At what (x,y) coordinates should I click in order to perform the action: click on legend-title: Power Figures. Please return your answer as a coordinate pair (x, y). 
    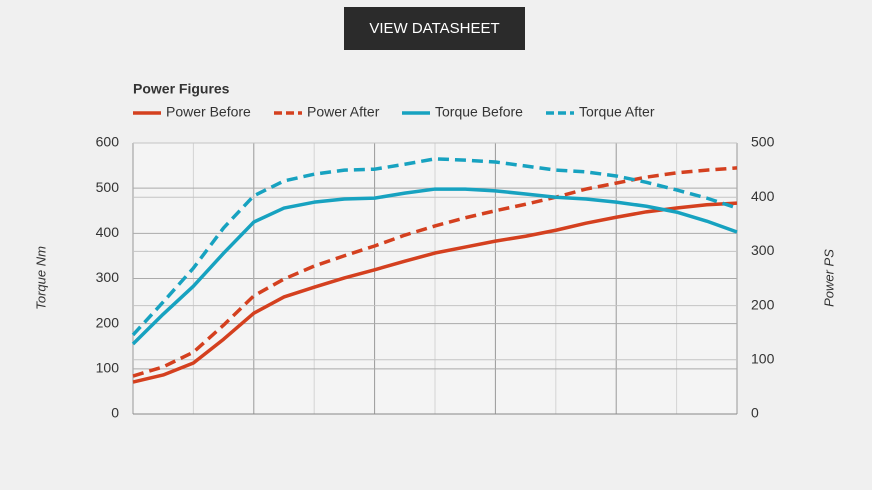
    Looking at the image, I should click on (181, 89).